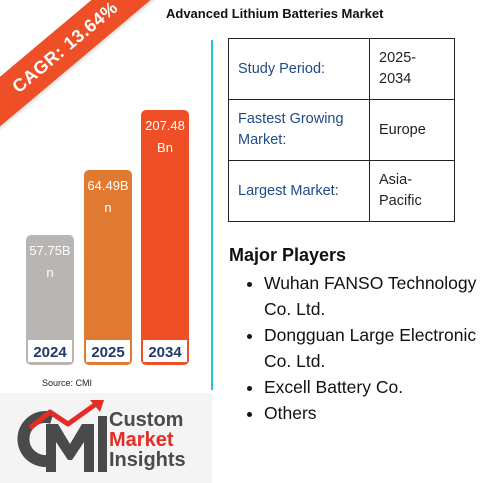 The height and width of the screenshot is (483, 497). Describe the element at coordinates (165, 147) in the screenshot. I see `value-label: Bn` at that location.